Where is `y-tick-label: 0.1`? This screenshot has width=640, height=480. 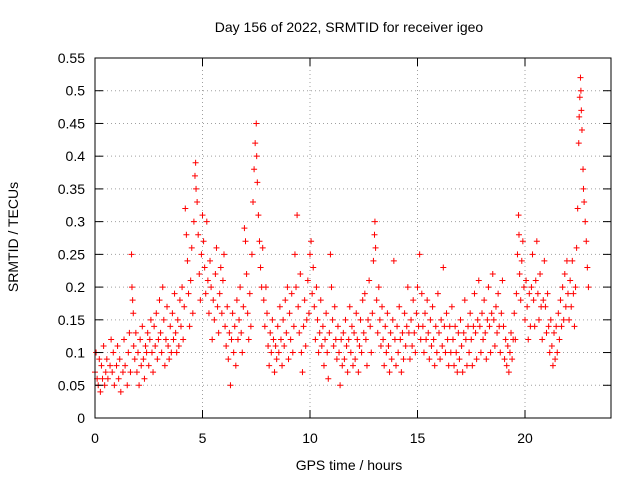
y-tick-label: 0.1 is located at coordinates (76, 353).